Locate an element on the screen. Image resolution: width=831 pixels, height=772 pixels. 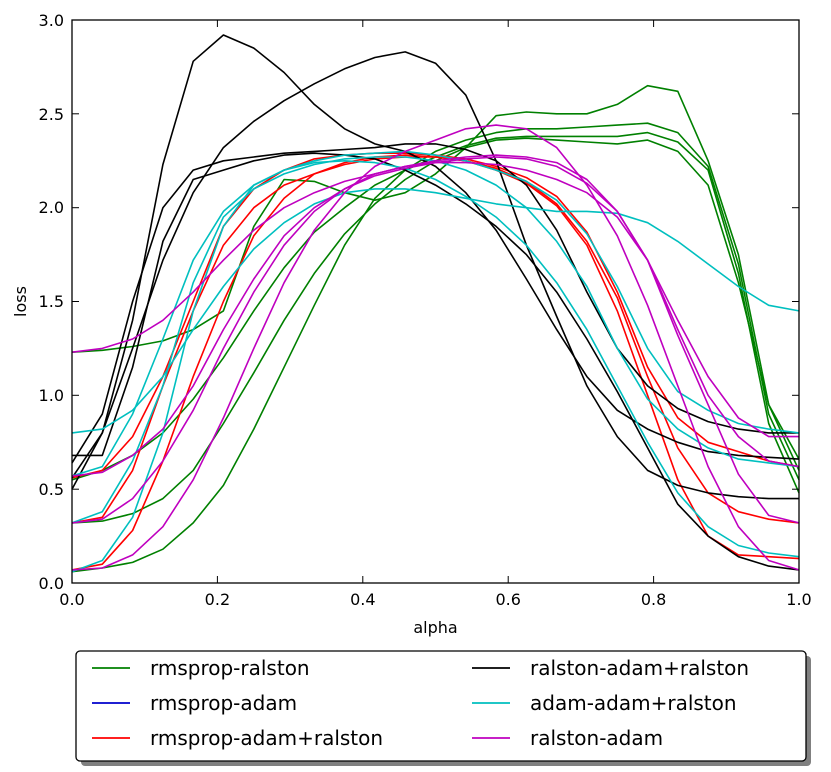
legend-label: ralston-adam+ralston is located at coordinates (639, 668).